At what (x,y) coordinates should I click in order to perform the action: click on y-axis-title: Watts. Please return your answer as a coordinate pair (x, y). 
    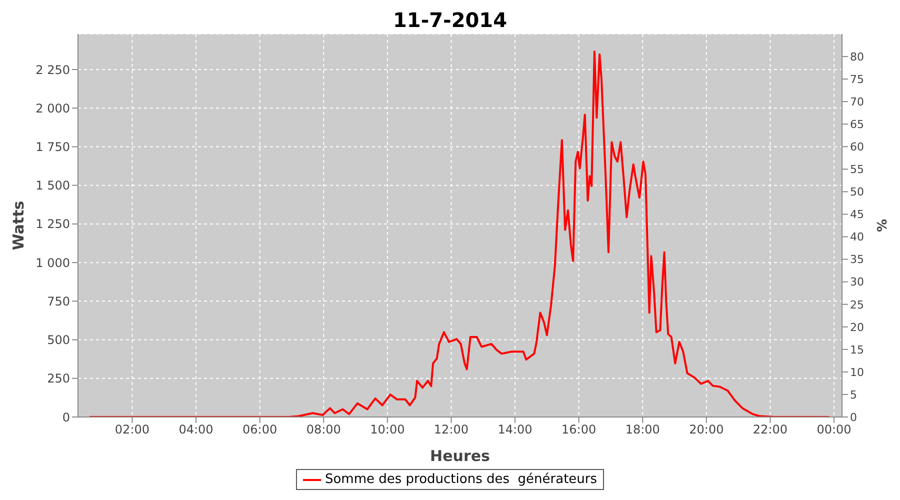
    Looking at the image, I should click on (18, 225).